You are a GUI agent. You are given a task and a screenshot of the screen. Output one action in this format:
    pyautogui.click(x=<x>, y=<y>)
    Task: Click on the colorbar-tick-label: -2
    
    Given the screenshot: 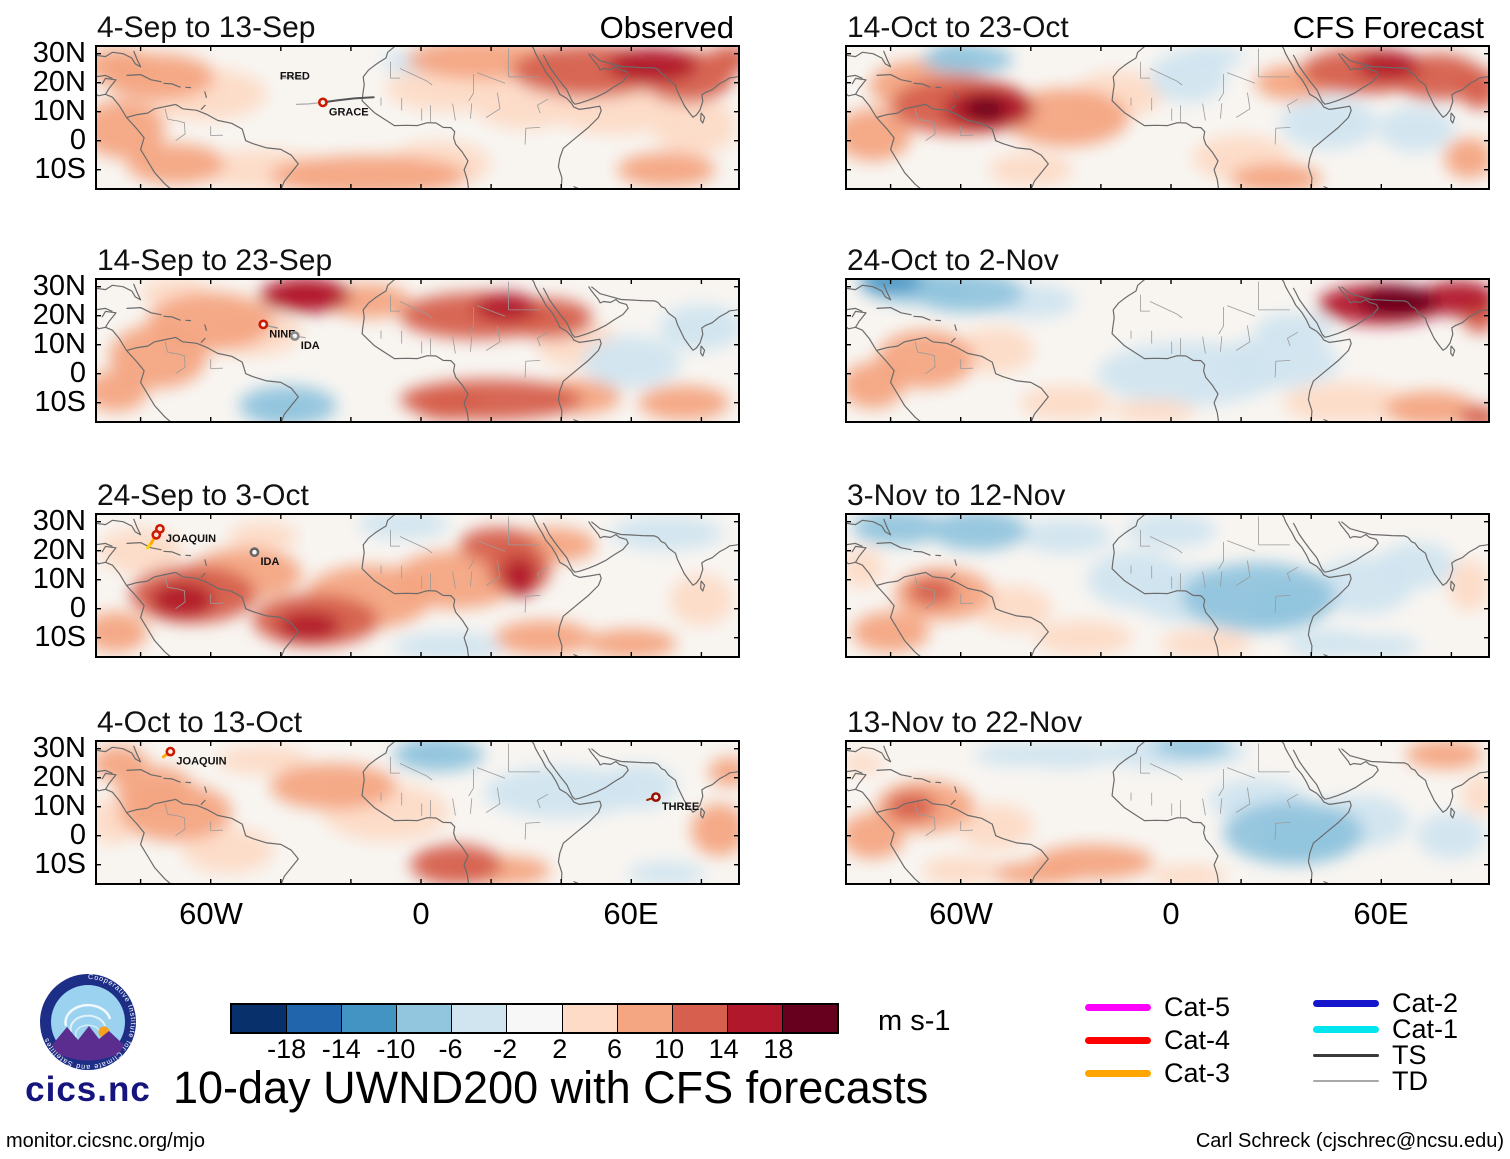 What is the action you would take?
    pyautogui.click(x=505, y=1049)
    